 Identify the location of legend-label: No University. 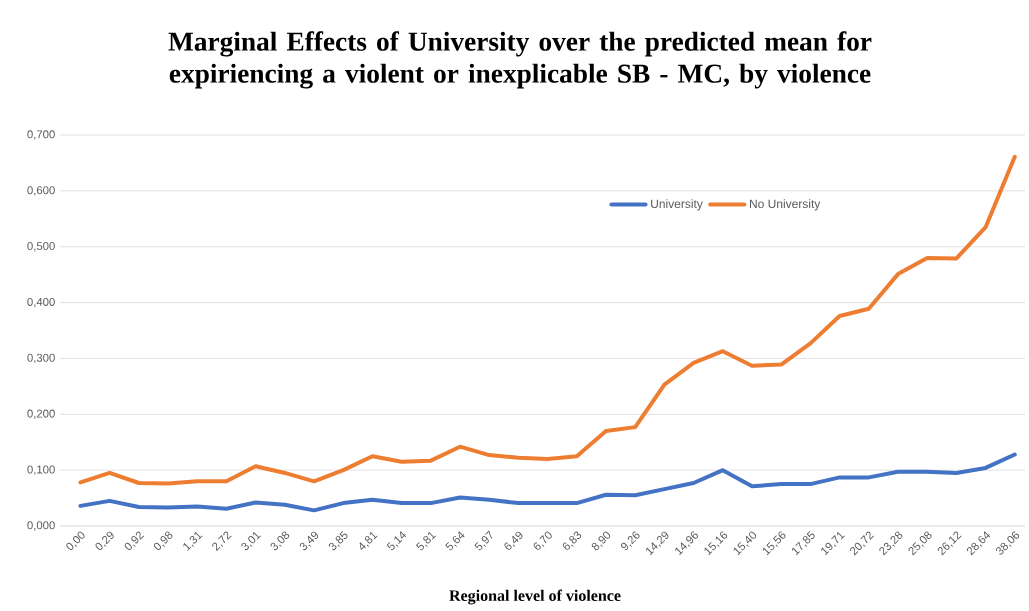
(785, 205).